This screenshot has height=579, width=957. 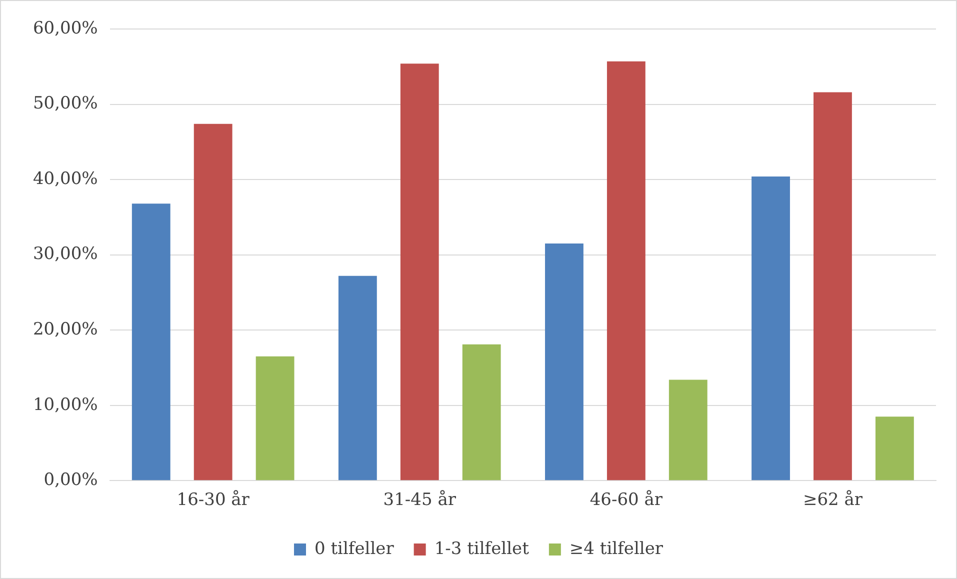 What do you see at coordinates (482, 548) in the screenshot?
I see `legend-label: 1-3 tilfellet` at bounding box center [482, 548].